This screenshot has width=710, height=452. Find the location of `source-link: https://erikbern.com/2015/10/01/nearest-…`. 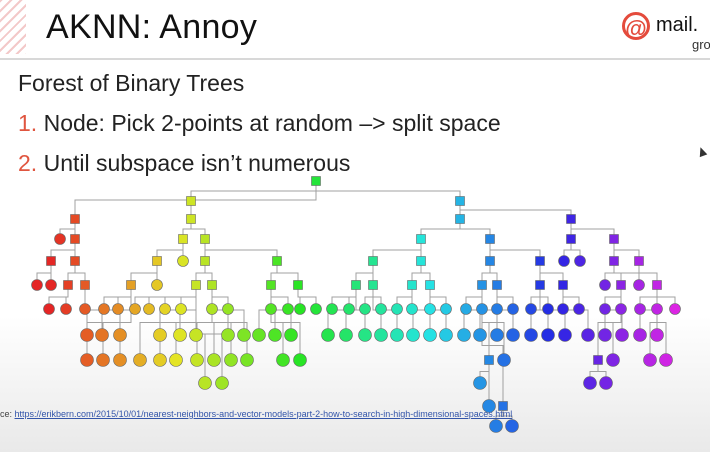

source-link: https://erikbern.com/2015/10/01/nearest-… is located at coordinates (263, 414).